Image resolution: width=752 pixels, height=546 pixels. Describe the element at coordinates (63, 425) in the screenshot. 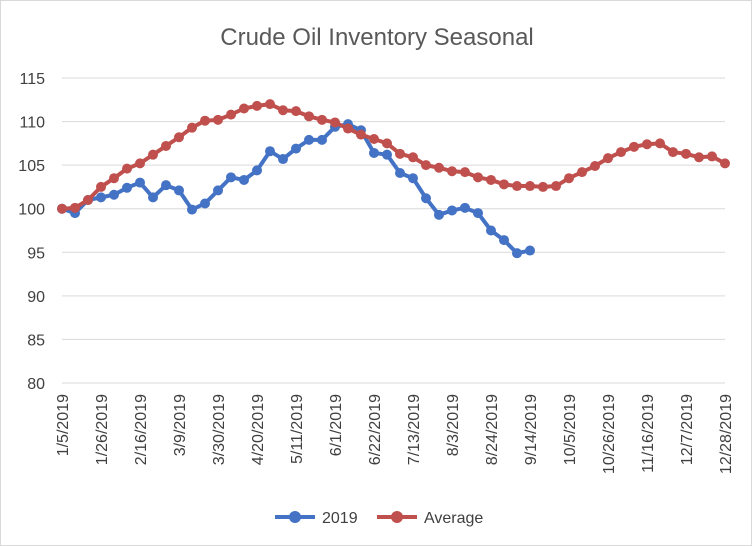

I see `x-tick-label: 1/5/2019` at that location.